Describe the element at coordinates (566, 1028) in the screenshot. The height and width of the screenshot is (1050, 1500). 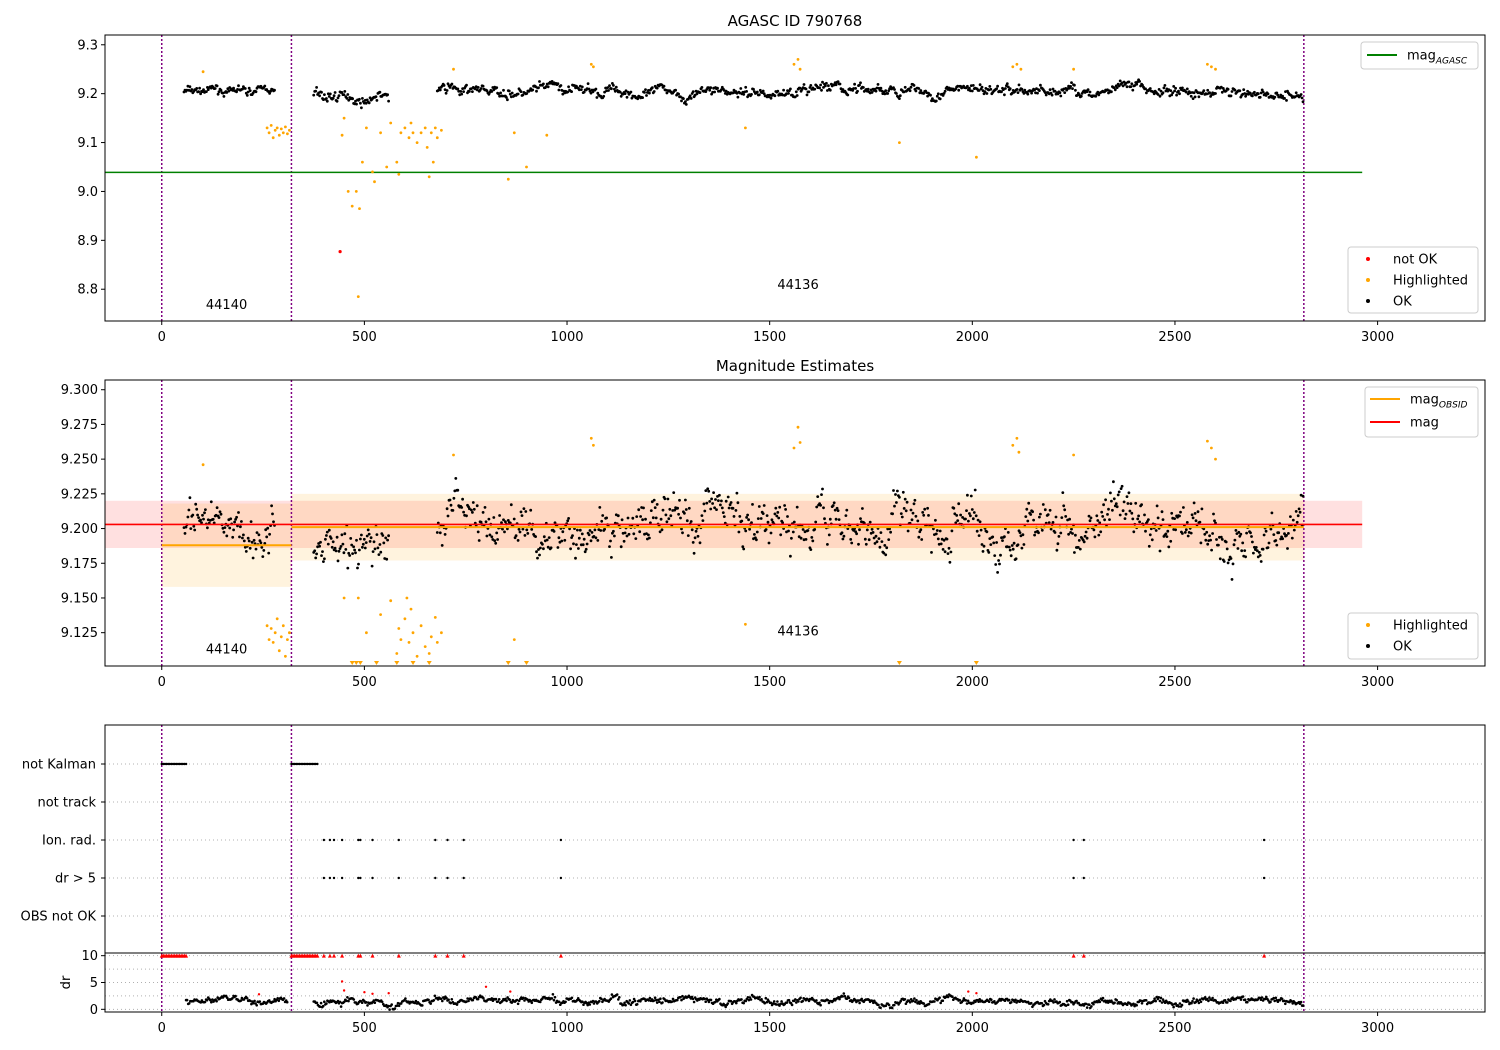
I see `x-tick-label: 1000` at that location.